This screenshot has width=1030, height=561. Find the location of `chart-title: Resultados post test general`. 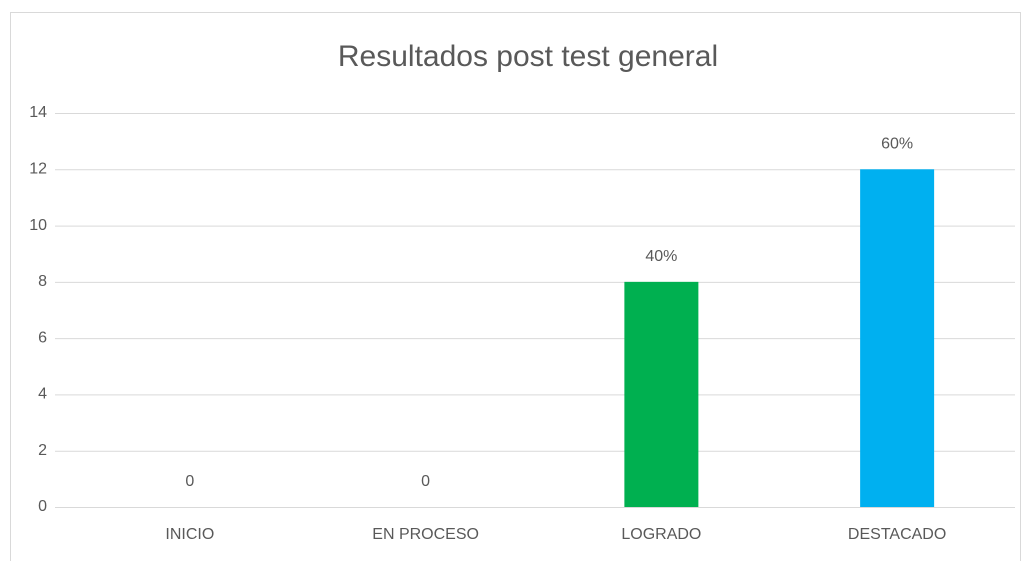

chart-title: Resultados post test general is located at coordinates (528, 56).